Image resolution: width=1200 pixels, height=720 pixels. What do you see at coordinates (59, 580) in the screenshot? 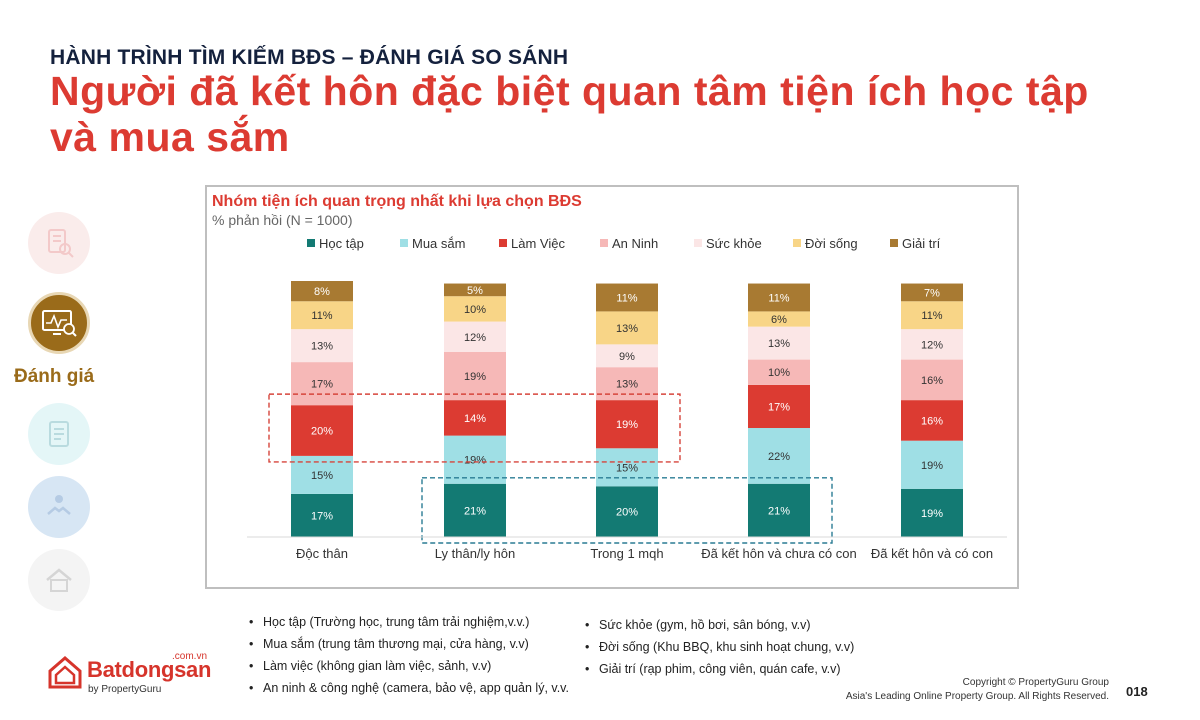
I see `home-family-icon` at bounding box center [59, 580].